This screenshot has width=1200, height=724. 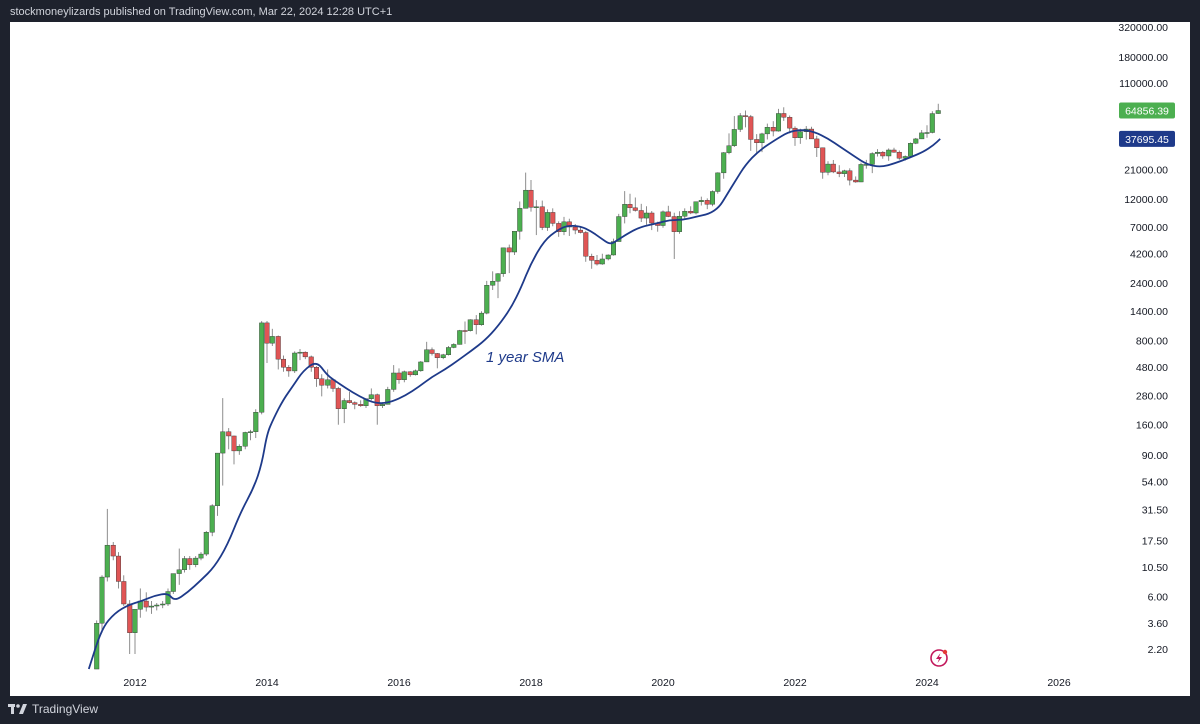 What do you see at coordinates (53, 709) in the screenshot?
I see `tradingview-brand: TradingView` at bounding box center [53, 709].